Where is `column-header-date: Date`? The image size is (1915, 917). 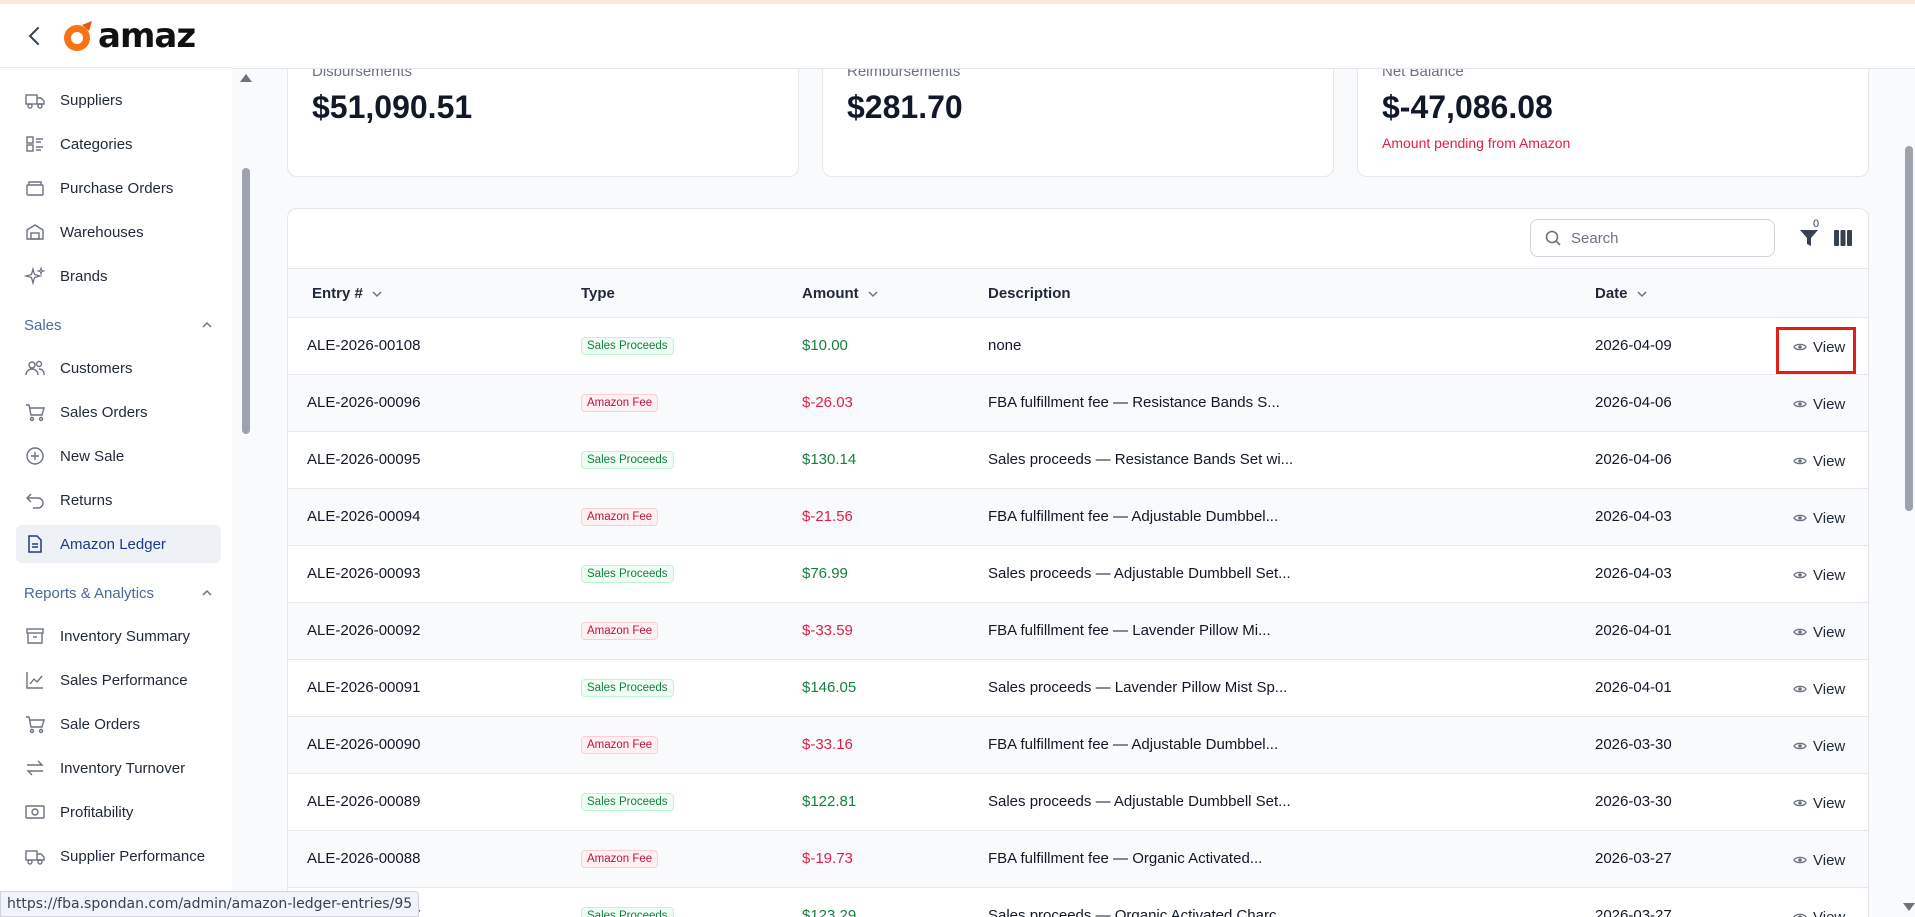 column-header-date: Date is located at coordinates (1621, 293).